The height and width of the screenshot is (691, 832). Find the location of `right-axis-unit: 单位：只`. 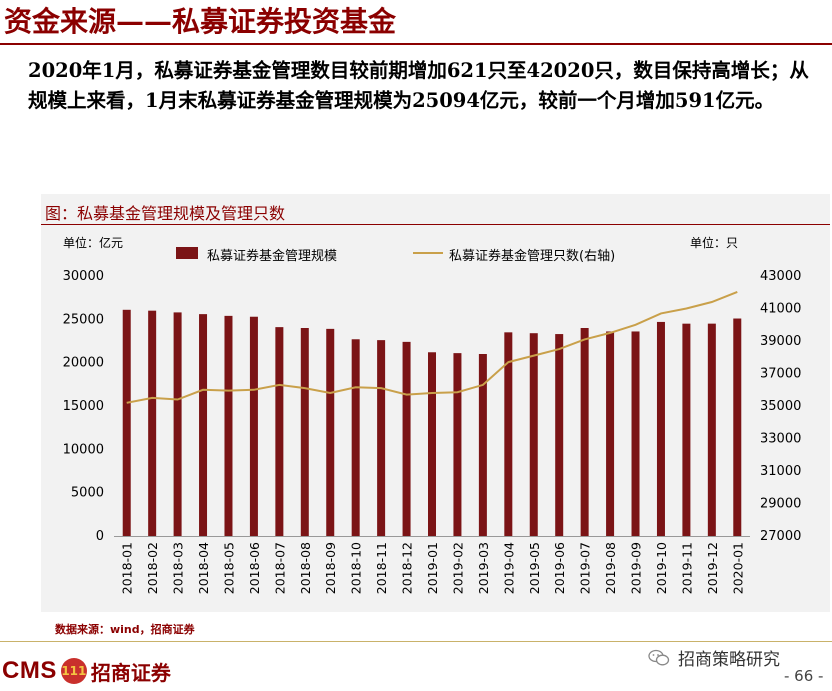

right-axis-unit: 单位：只 is located at coordinates (714, 243).